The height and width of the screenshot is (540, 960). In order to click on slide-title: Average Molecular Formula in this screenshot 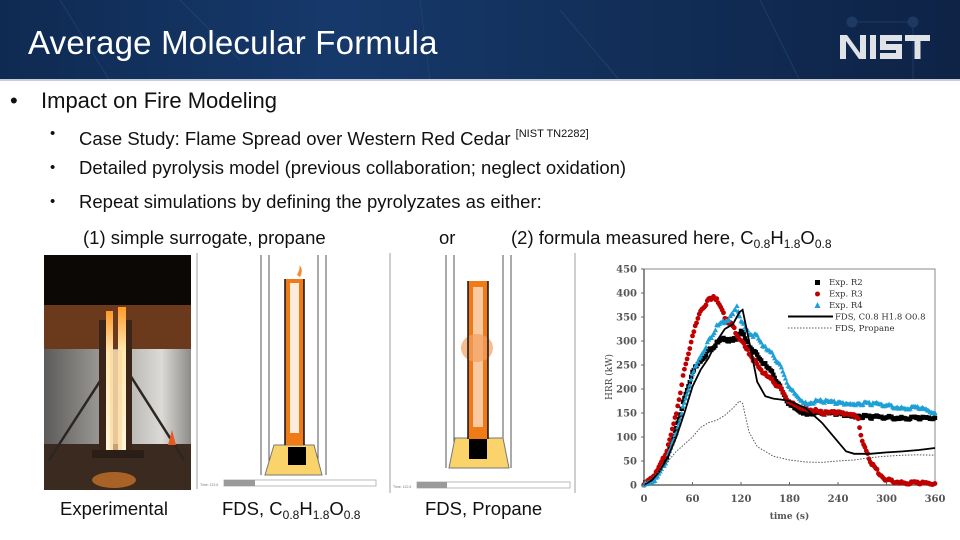, I will do `click(233, 42)`.